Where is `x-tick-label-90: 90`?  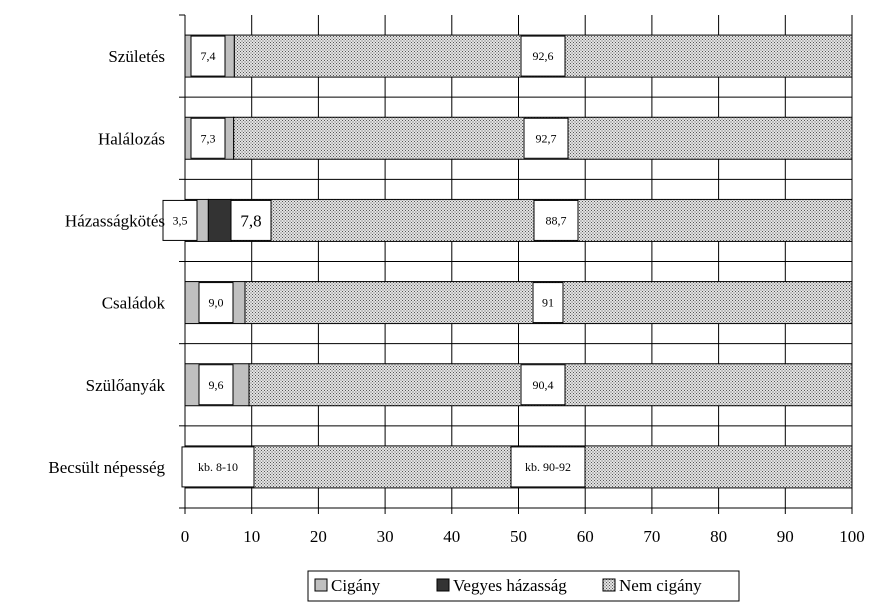 x-tick-label-90: 90 is located at coordinates (785, 536).